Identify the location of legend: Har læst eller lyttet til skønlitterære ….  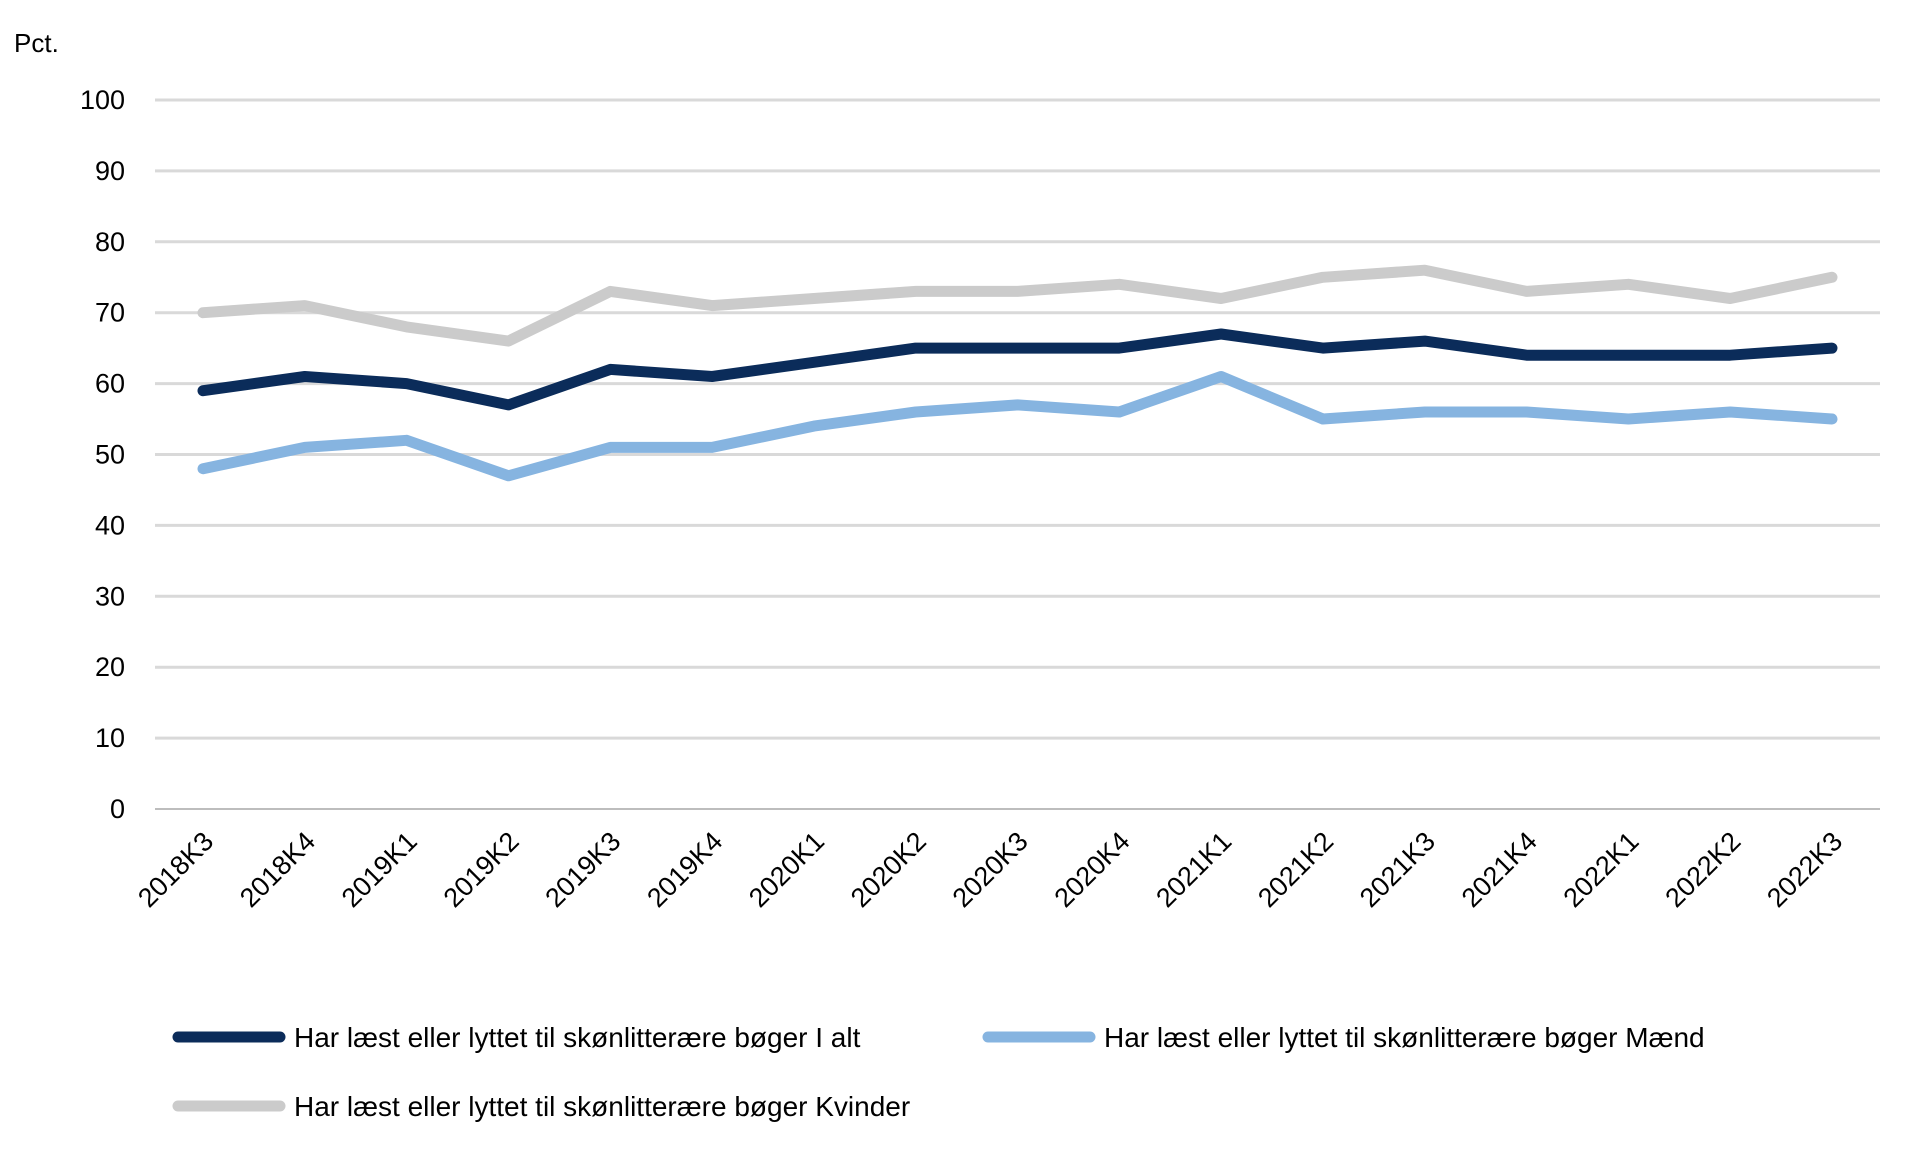
(938, 1072).